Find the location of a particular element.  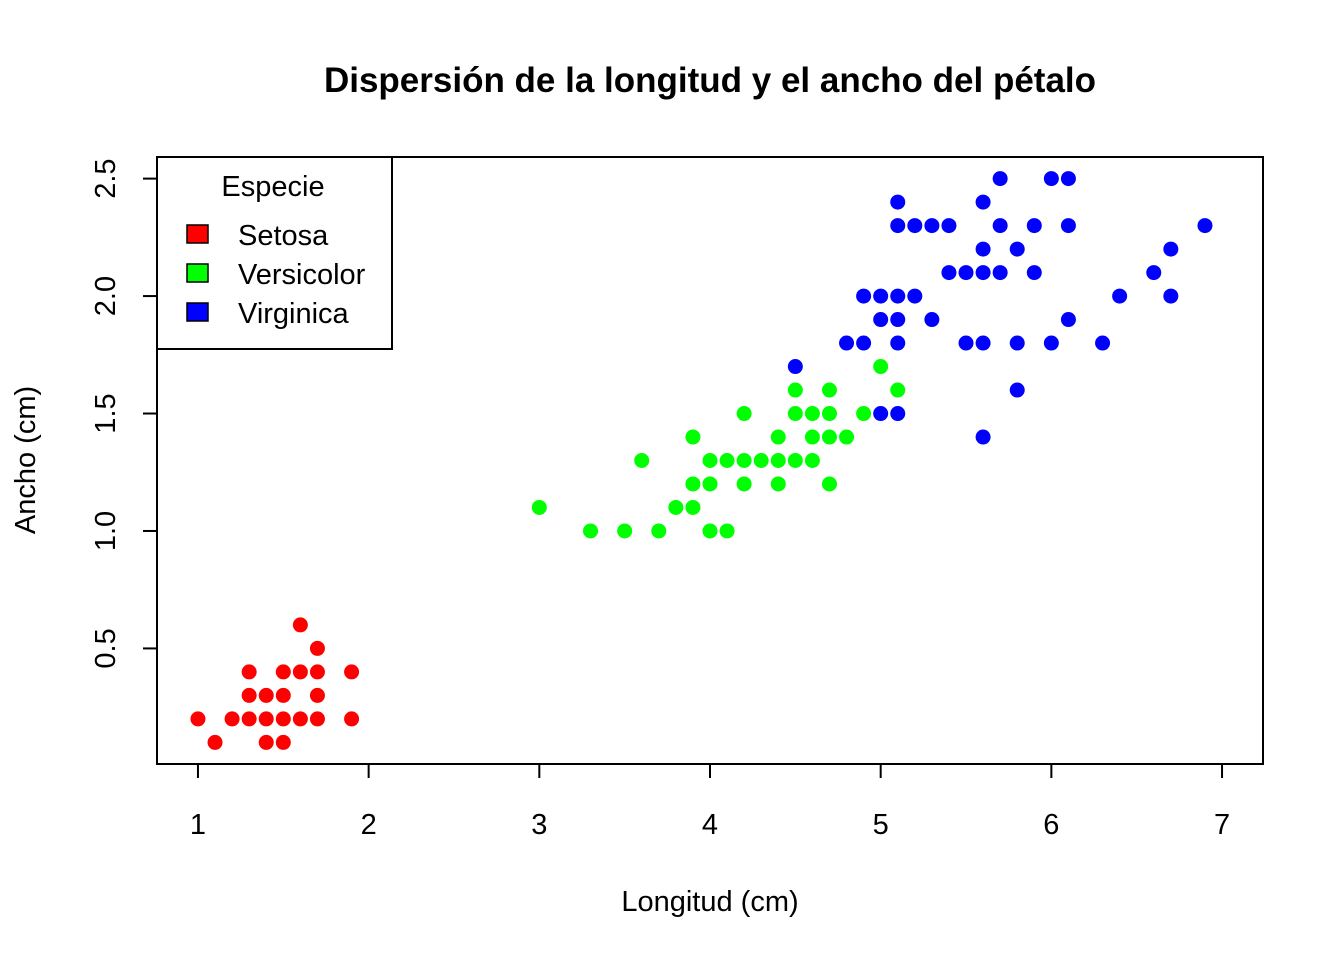

y-tick-label: 2.0 is located at coordinates (106, 296).